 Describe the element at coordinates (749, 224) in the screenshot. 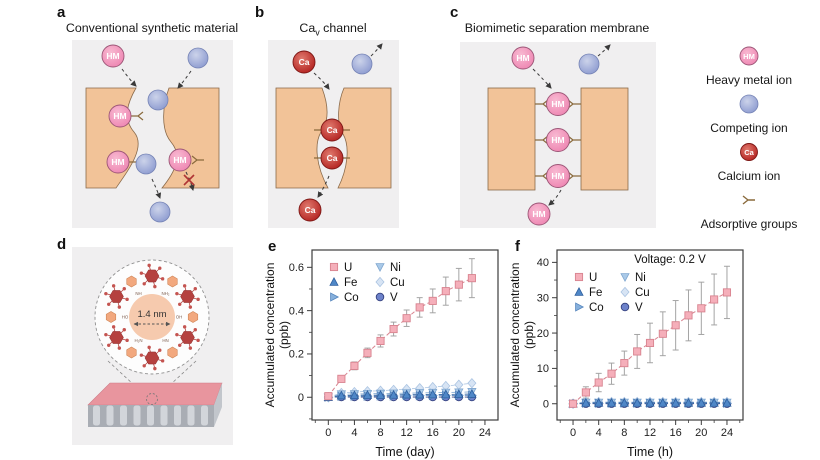

I see `legend-item-label: Adsorptive groups` at that location.